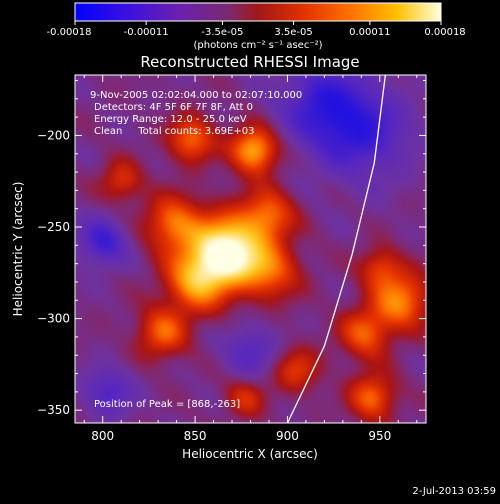 This screenshot has width=500, height=504. What do you see at coordinates (444, 32) in the screenshot?
I see `colorbar-tick-label: 0.00018` at bounding box center [444, 32].